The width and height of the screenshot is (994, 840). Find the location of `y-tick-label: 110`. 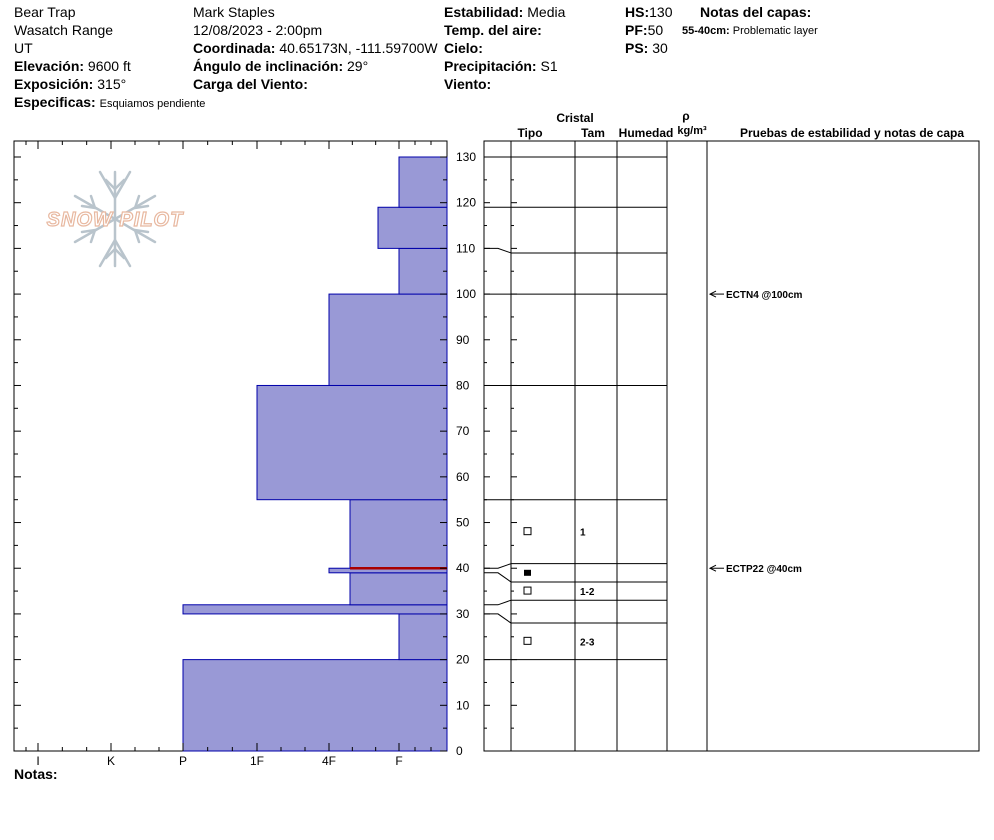

y-tick-label: 110 is located at coordinates (465, 248).